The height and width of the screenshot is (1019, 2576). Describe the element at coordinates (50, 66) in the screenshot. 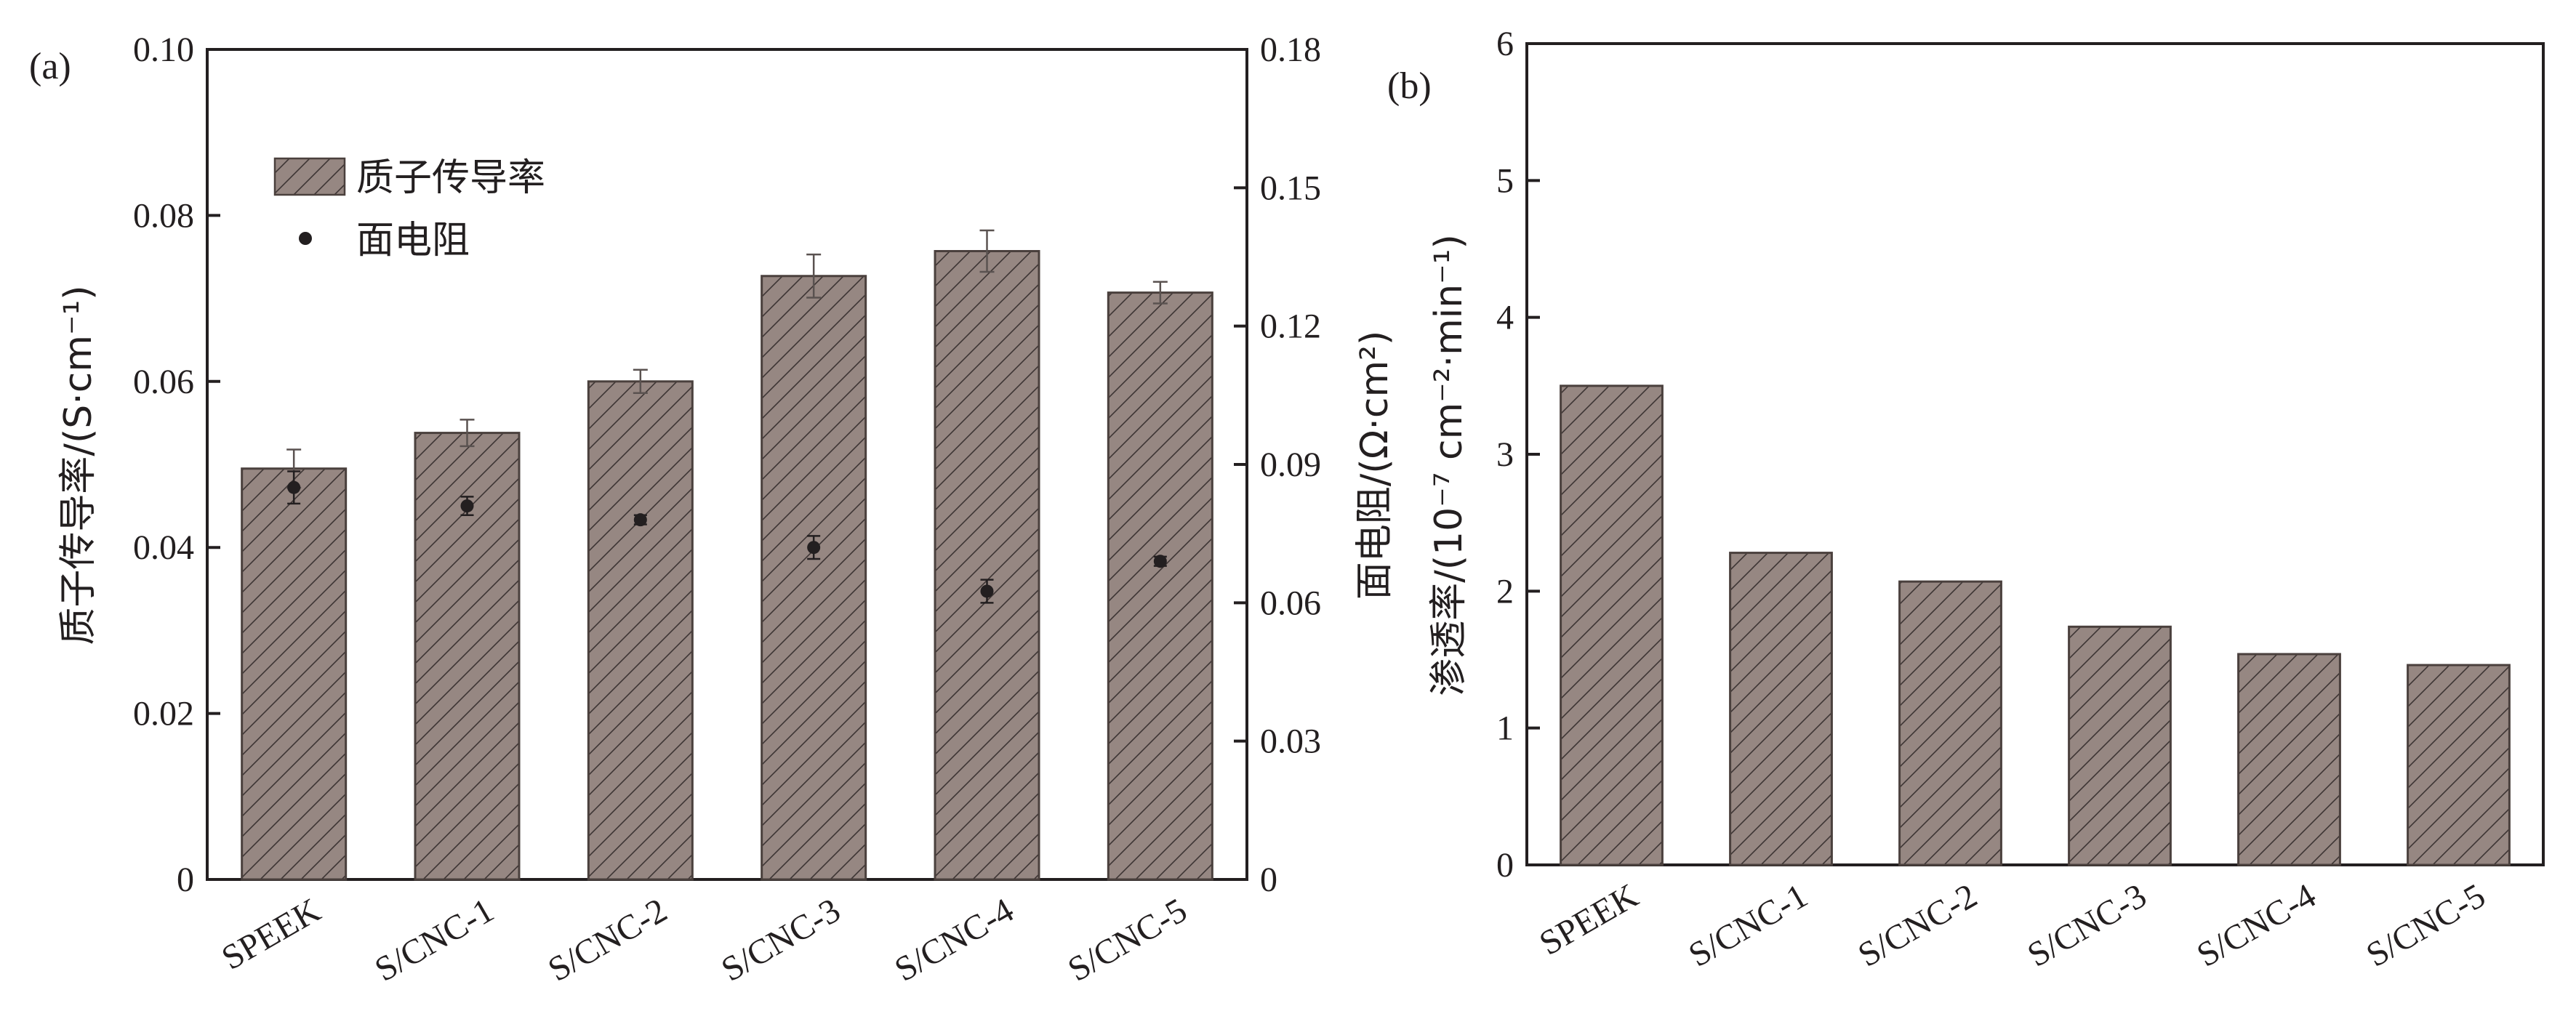

I see `panel-label-a: (a)` at that location.